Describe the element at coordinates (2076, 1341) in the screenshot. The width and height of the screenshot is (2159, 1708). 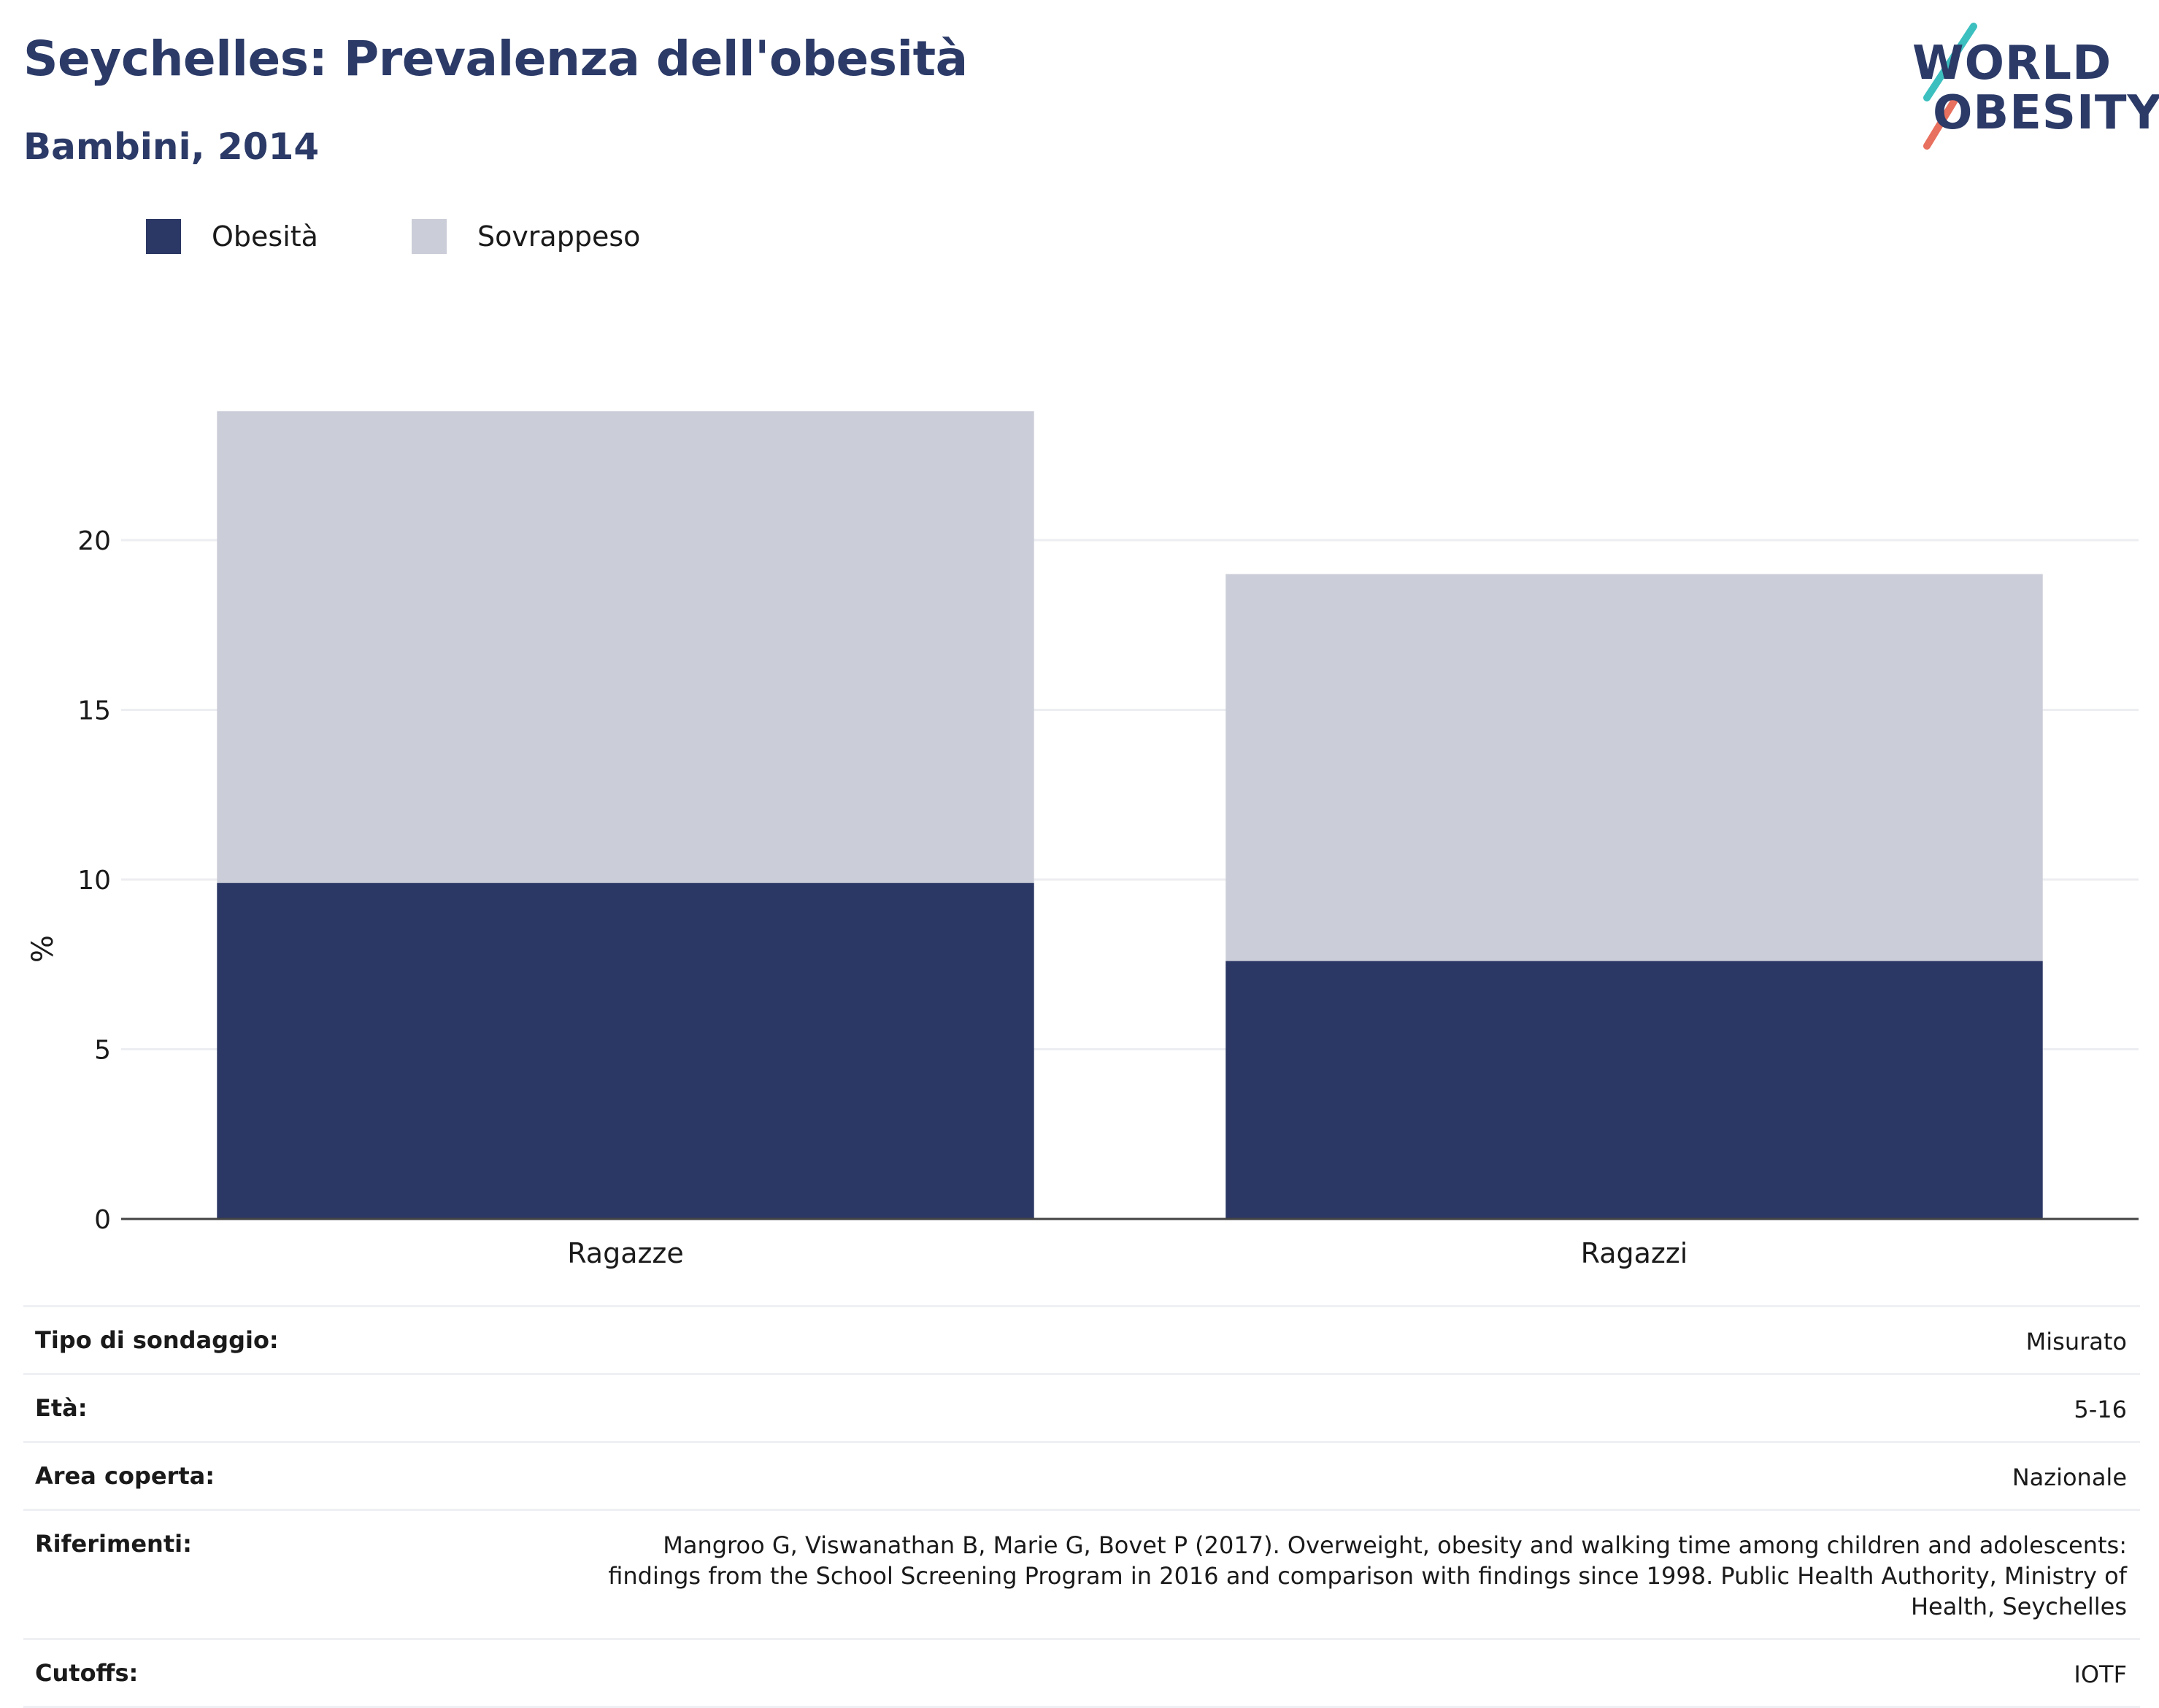
I see `meta-value: Misurato` at that location.